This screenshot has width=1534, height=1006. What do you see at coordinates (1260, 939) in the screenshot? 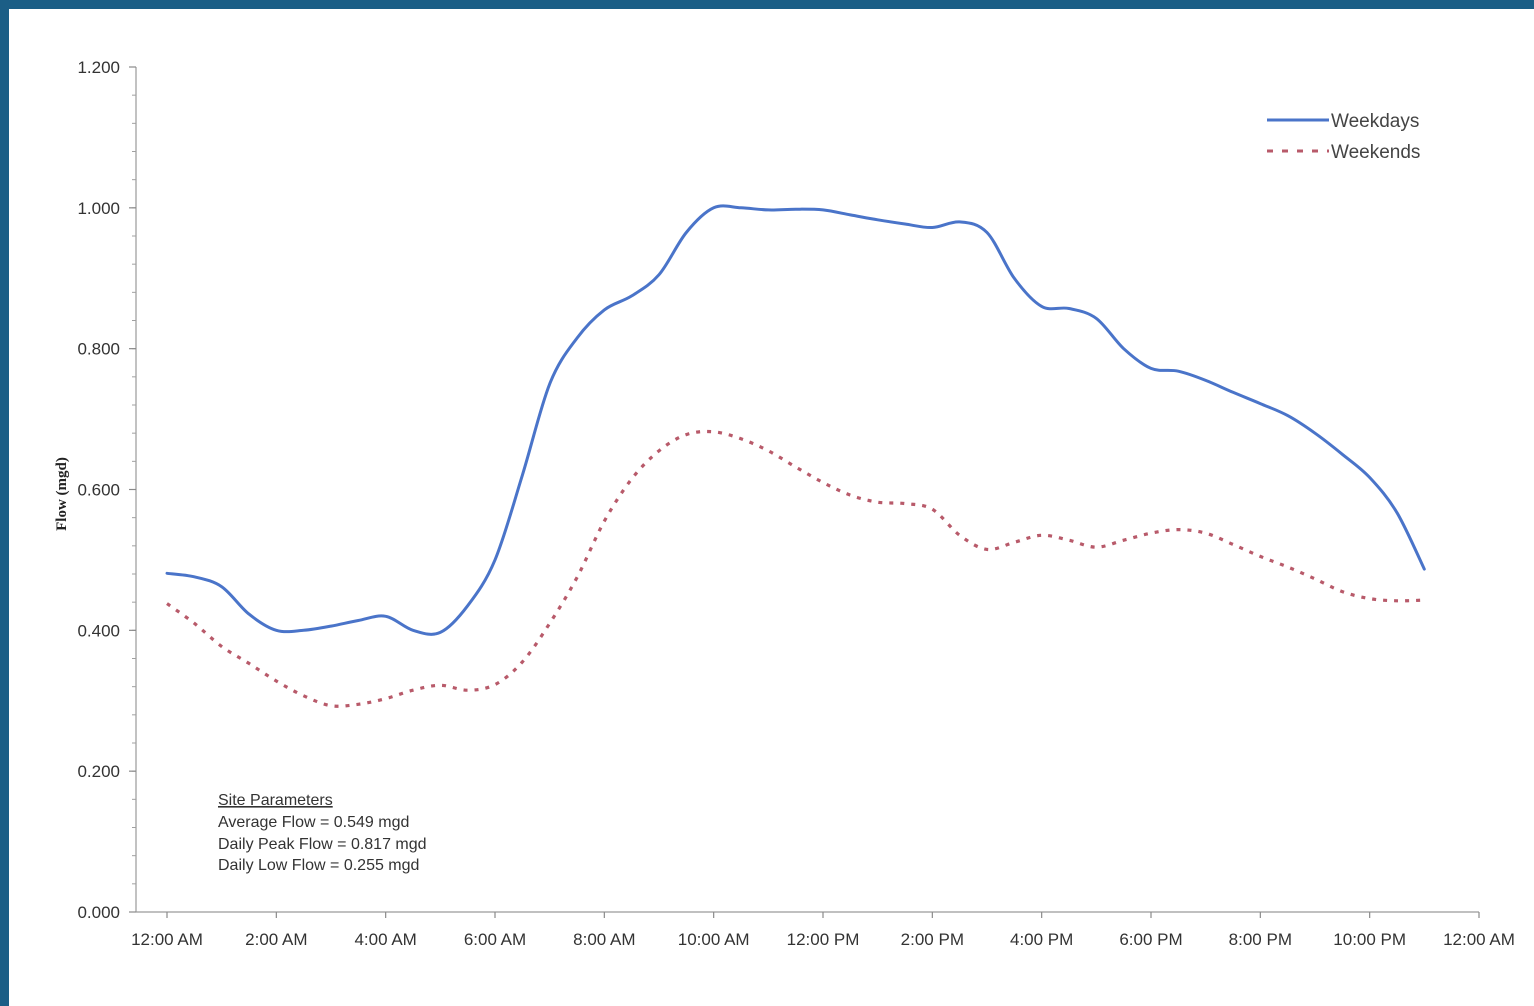
I see `x-tick-label: 8:00 PM` at bounding box center [1260, 939].